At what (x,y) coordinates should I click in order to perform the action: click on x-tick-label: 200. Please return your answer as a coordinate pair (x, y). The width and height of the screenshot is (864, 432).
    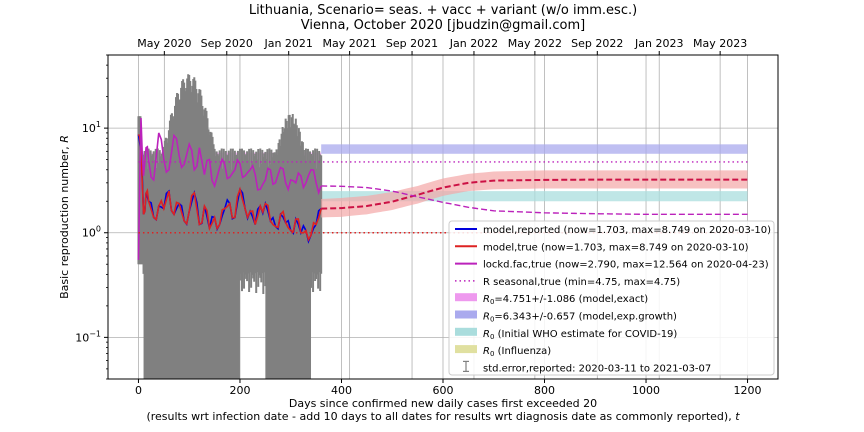
    Looking at the image, I should click on (239, 390).